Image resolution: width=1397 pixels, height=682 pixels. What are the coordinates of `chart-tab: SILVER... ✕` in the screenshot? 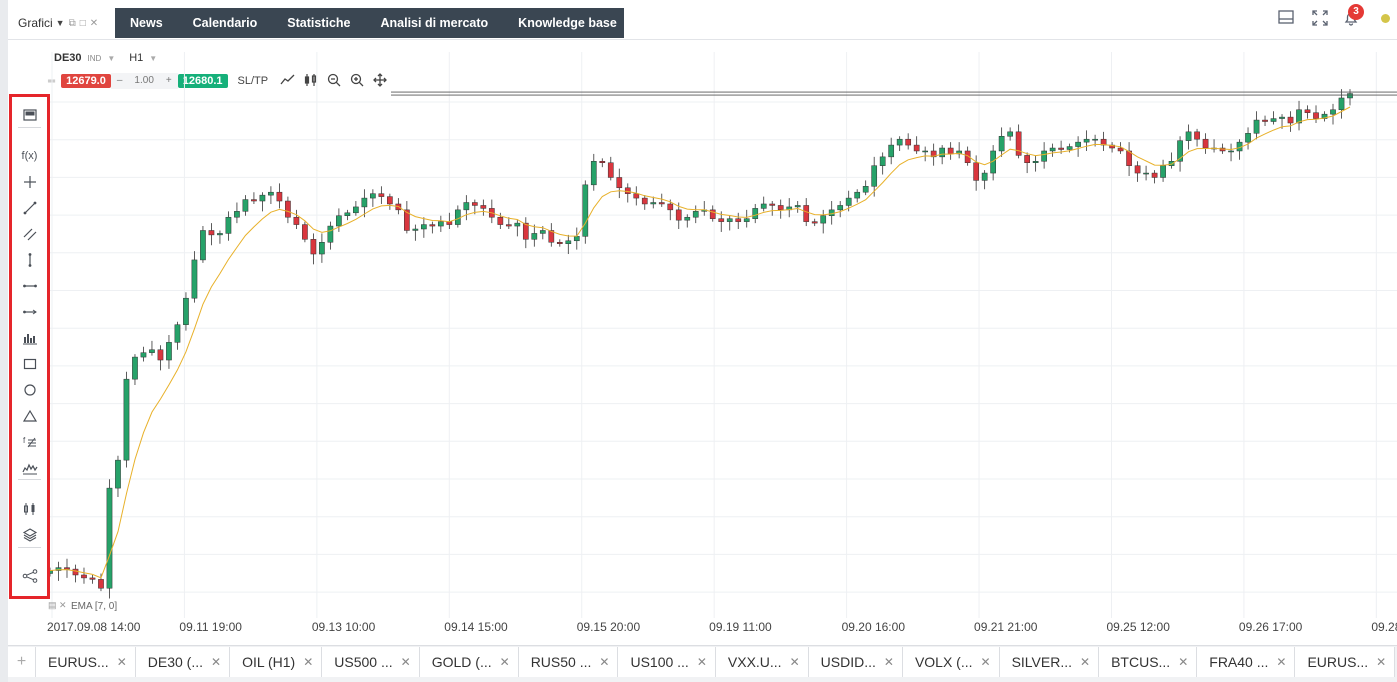 It's located at (1049, 662).